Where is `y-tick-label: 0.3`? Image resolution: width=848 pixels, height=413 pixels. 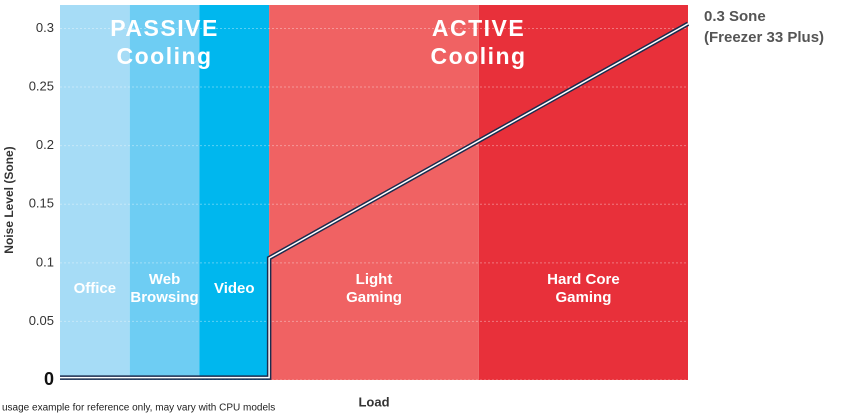 y-tick-label: 0.3 is located at coordinates (45, 27).